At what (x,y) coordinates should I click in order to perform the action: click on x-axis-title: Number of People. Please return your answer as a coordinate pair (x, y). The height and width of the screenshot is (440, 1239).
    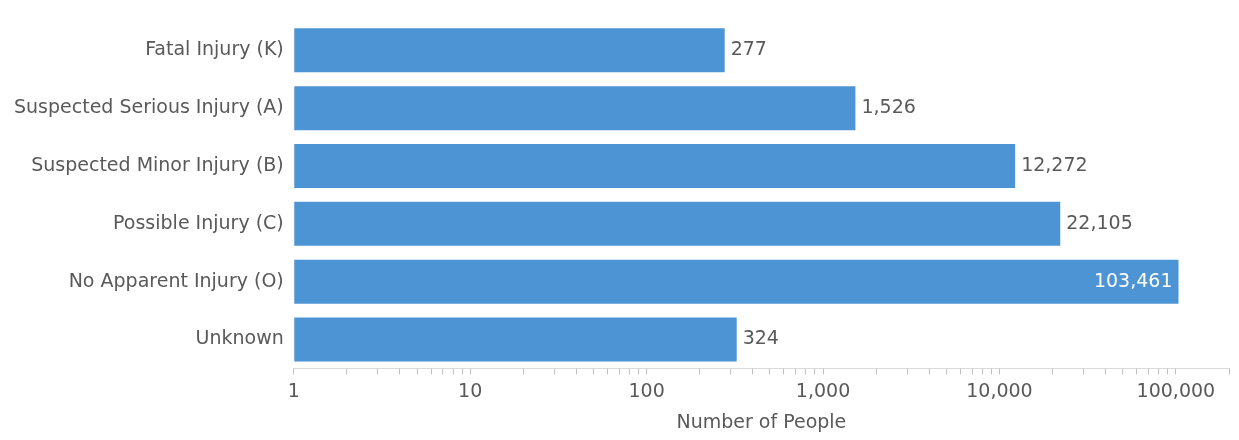
    Looking at the image, I should click on (761, 420).